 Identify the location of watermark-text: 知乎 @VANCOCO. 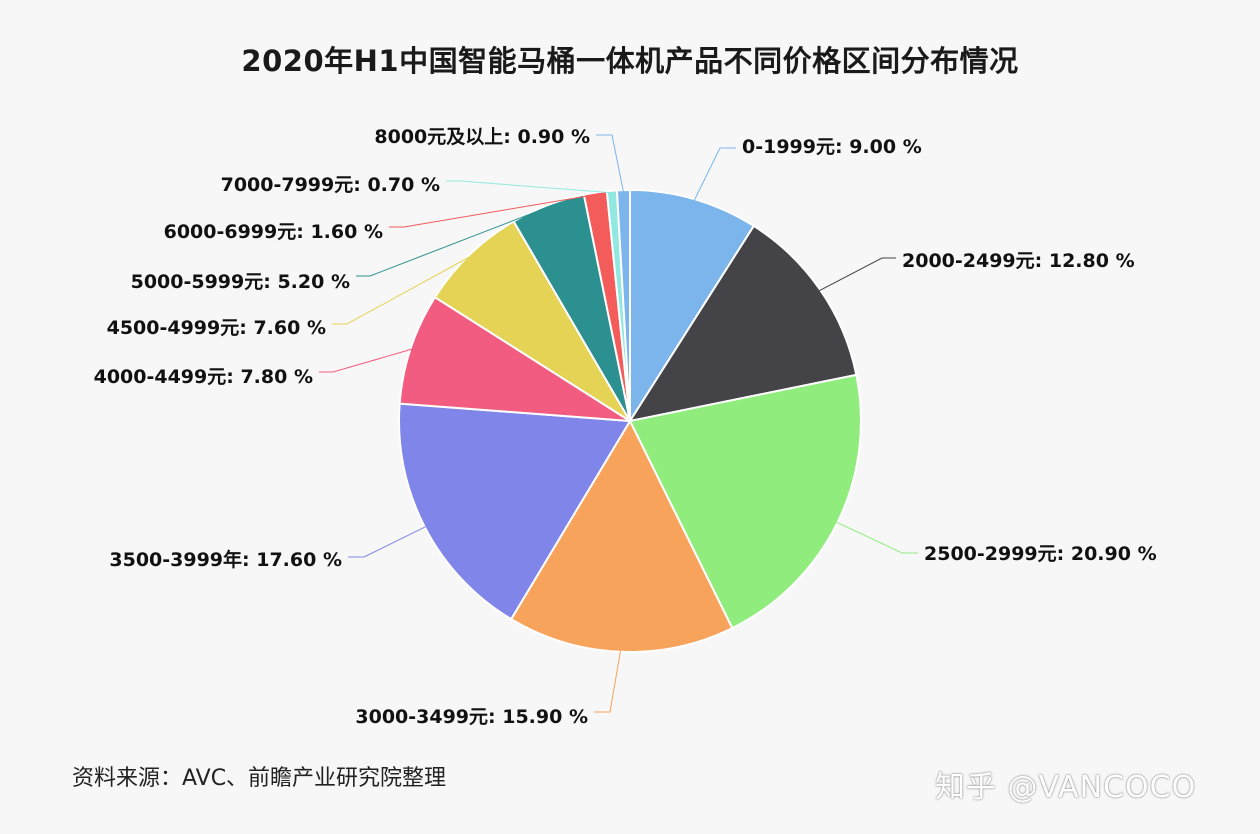
(1066, 787).